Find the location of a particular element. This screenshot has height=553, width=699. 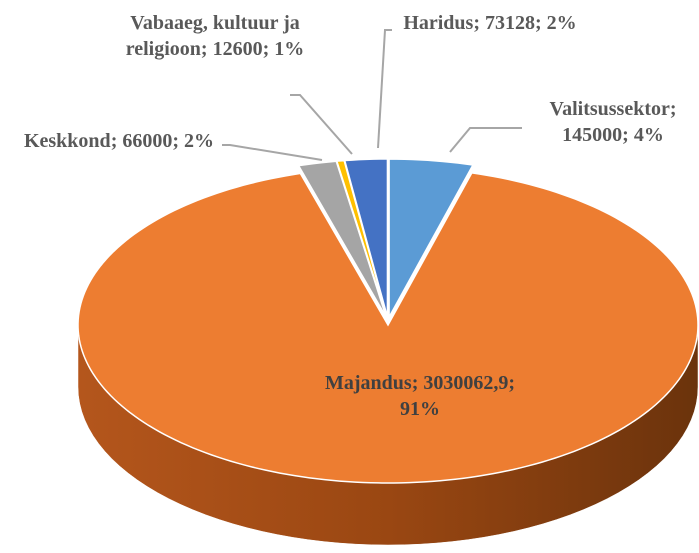

data-label: Majandus; 3030062,9; 91% is located at coordinates (420, 396).